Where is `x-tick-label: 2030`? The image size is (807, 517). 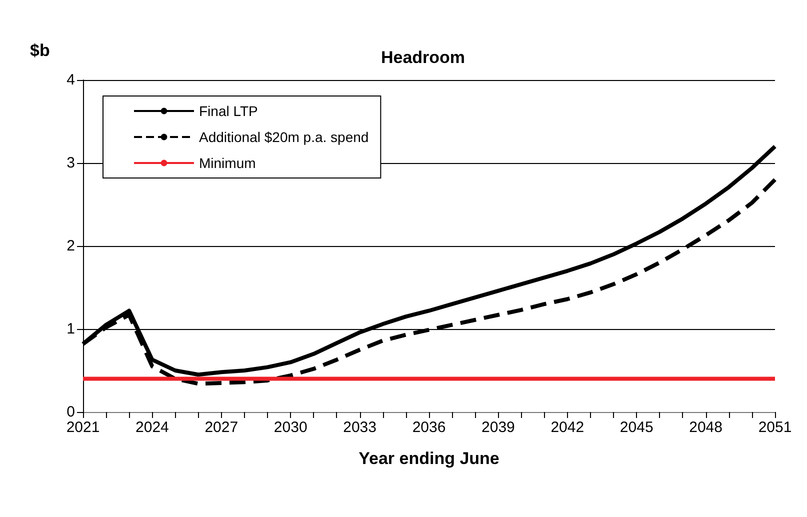 x-tick-label: 2030 is located at coordinates (291, 427).